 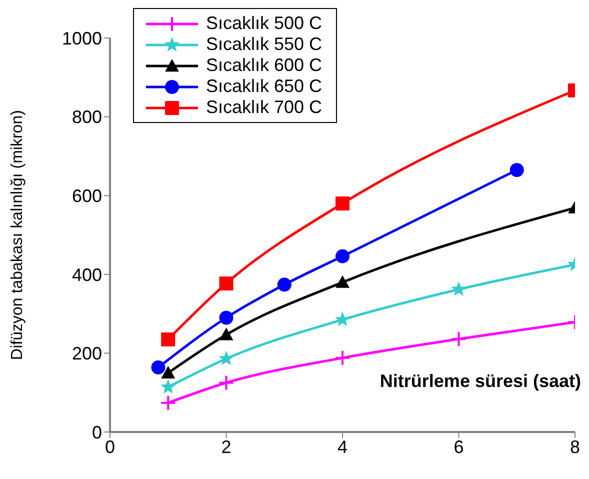 What do you see at coordinates (264, 107) in the screenshot?
I see `legend-label: Sıcaklık 700 C` at bounding box center [264, 107].